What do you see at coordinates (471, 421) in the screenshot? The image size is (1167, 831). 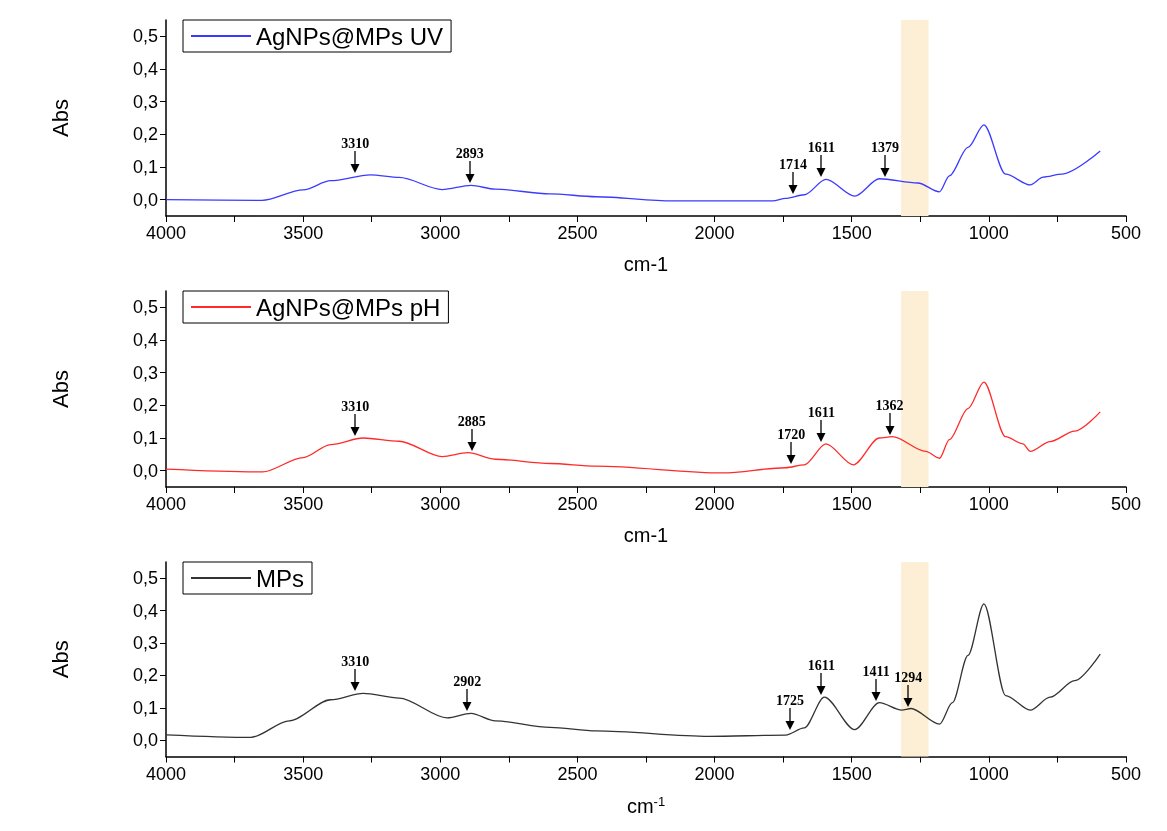 I see `annotation: 2885` at bounding box center [471, 421].